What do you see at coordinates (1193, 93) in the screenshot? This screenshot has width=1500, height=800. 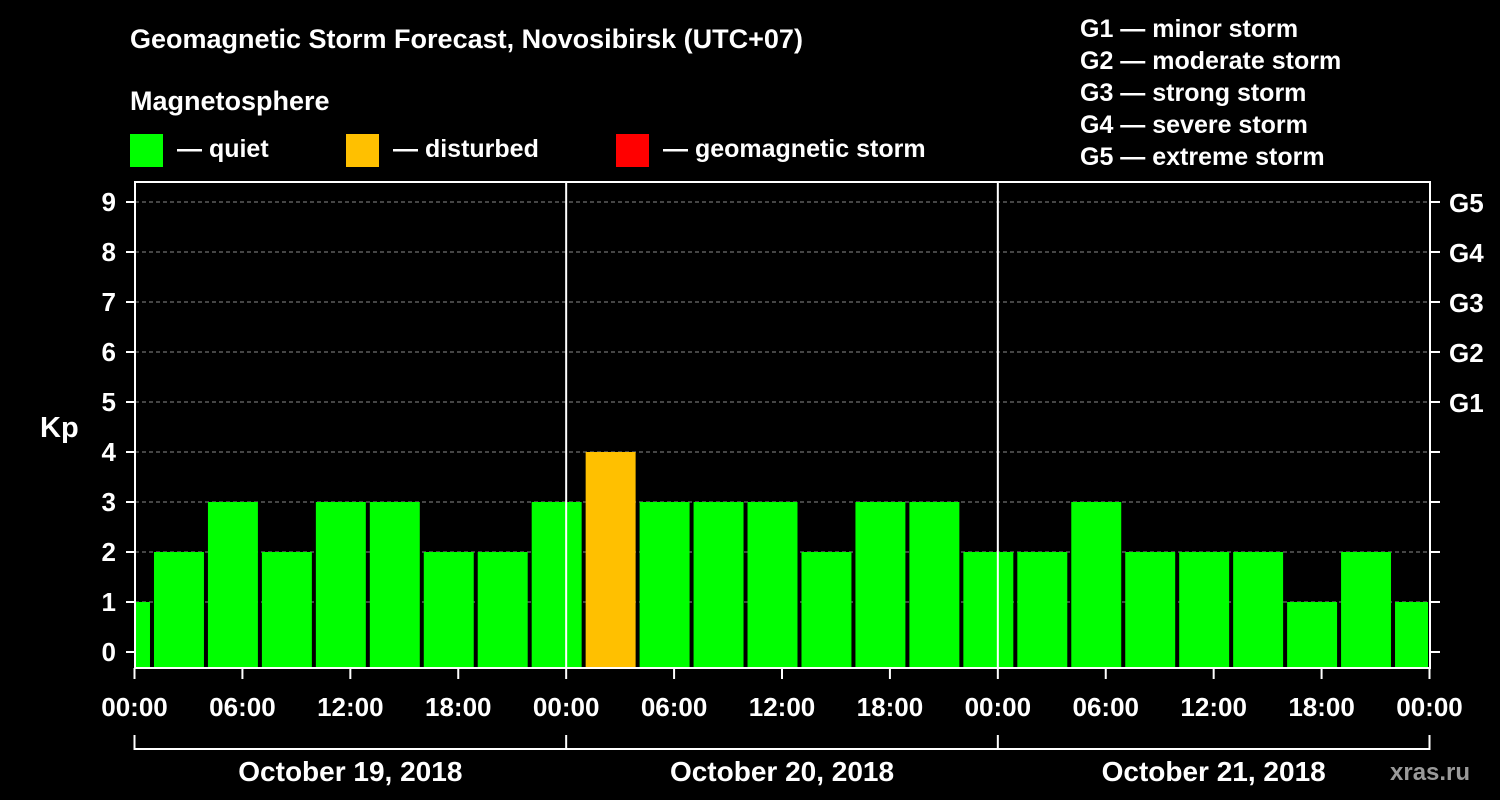 I see `storm-scale-g3: G3 — strong storm` at bounding box center [1193, 93].